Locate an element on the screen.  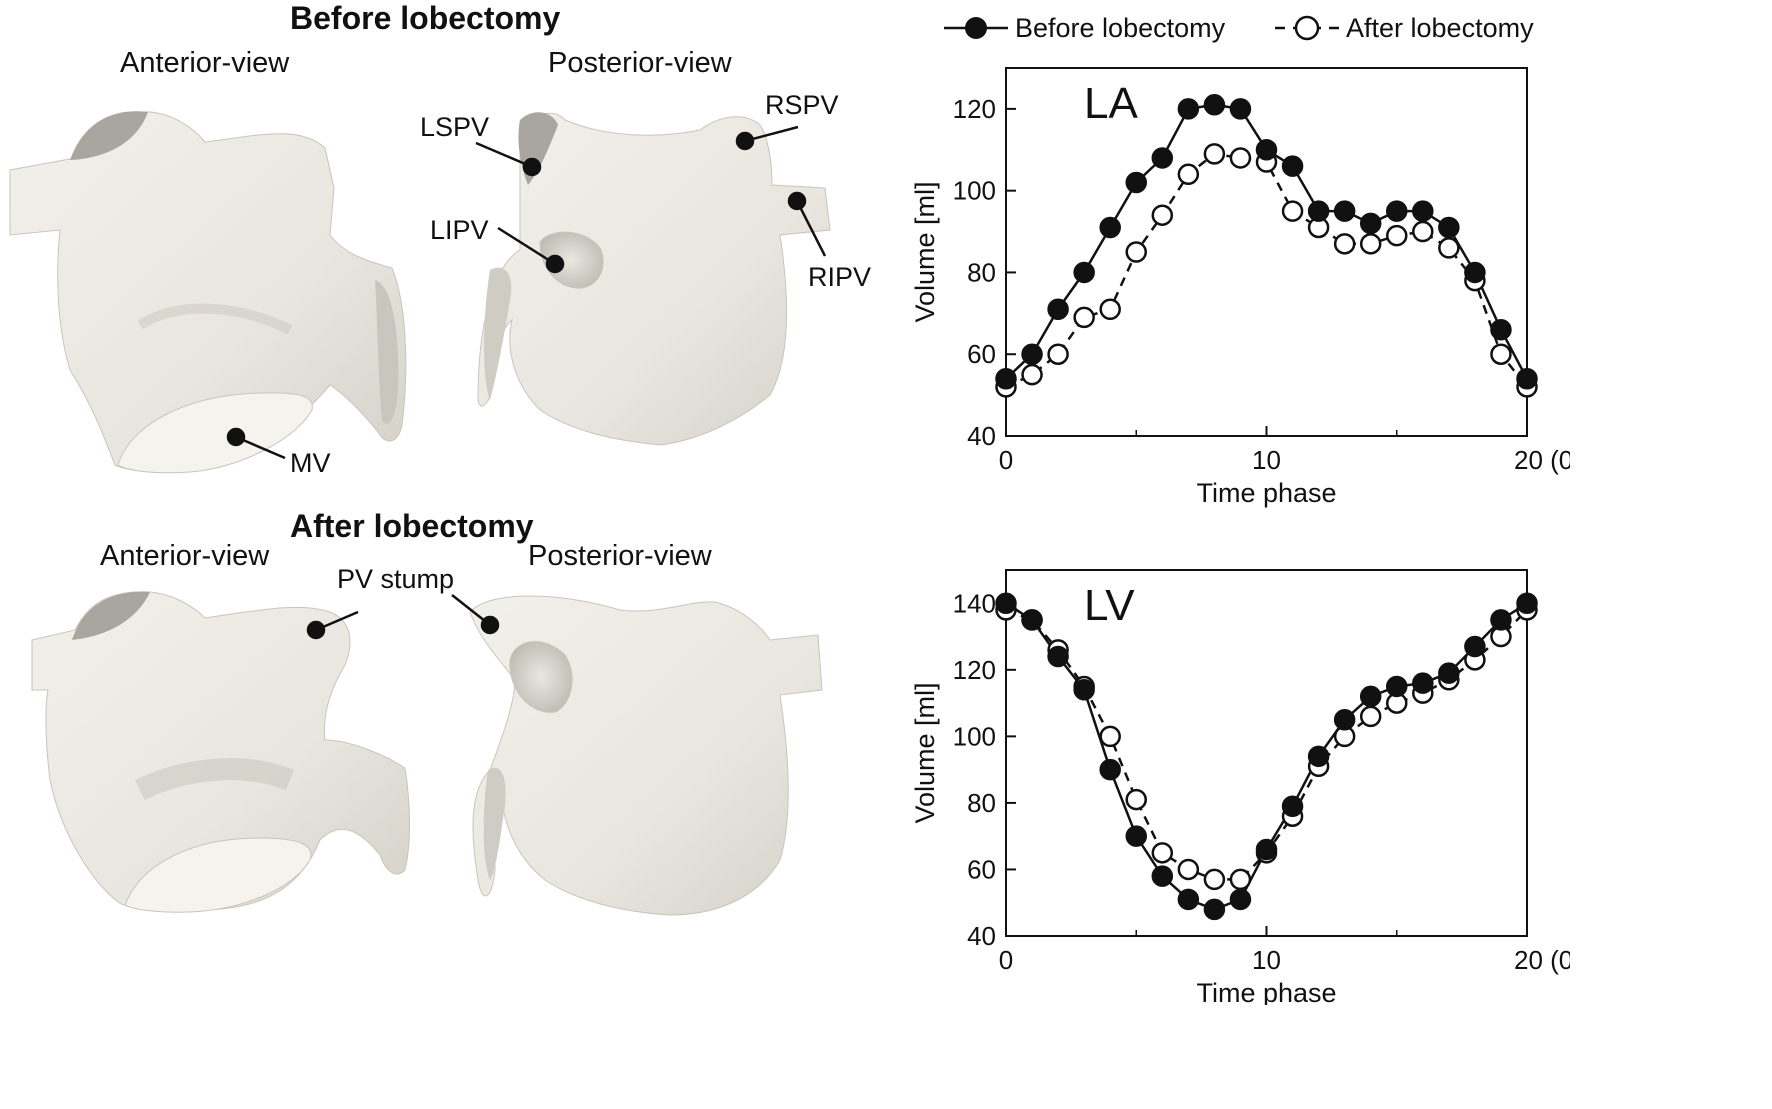
after-posterior-model is located at coordinates (646, 755).